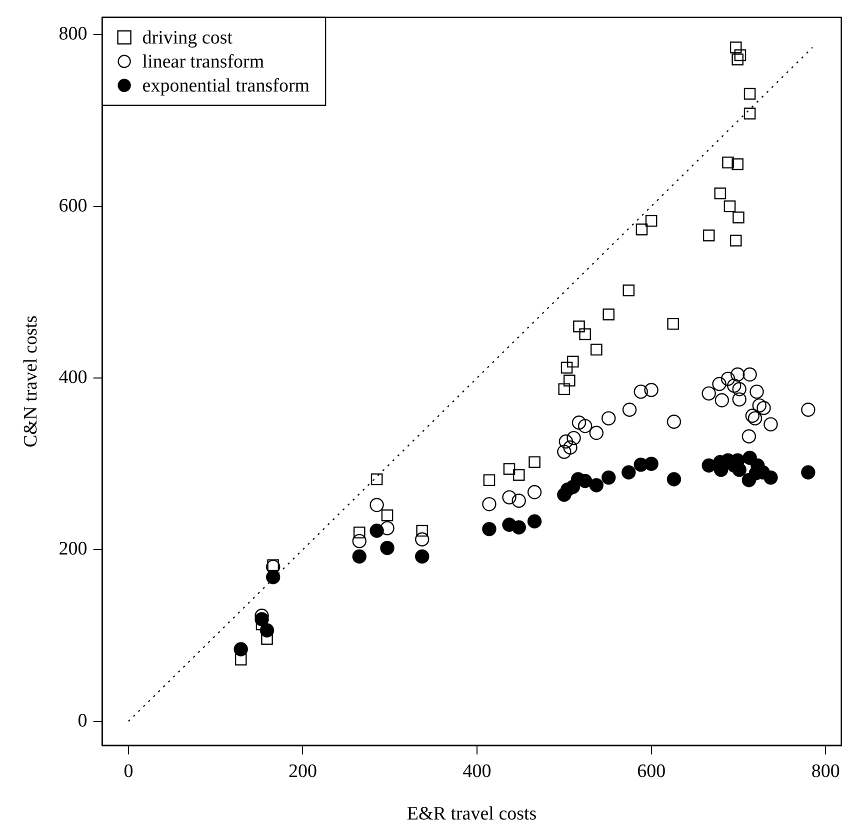 The width and height of the screenshot is (850, 840). What do you see at coordinates (73, 549) in the screenshot?
I see `y-tick-label: 200` at bounding box center [73, 549].